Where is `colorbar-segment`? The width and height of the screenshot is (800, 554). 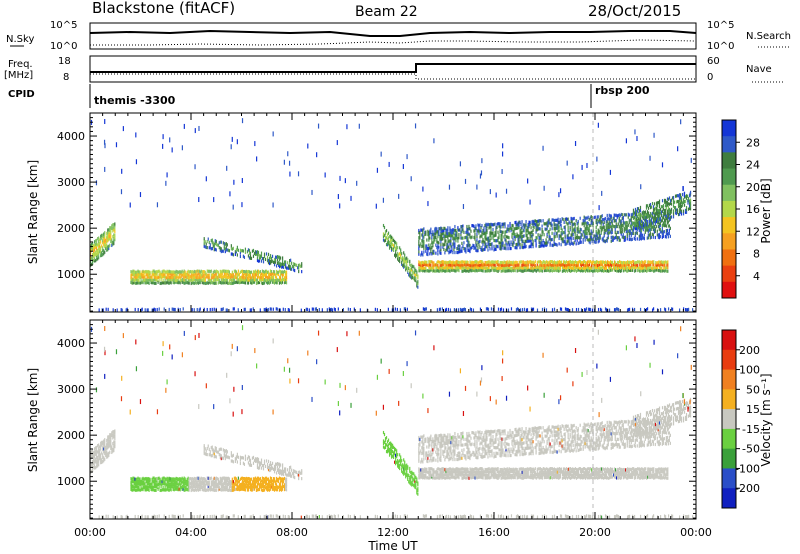 colorbar-segment is located at coordinates (729, 290).